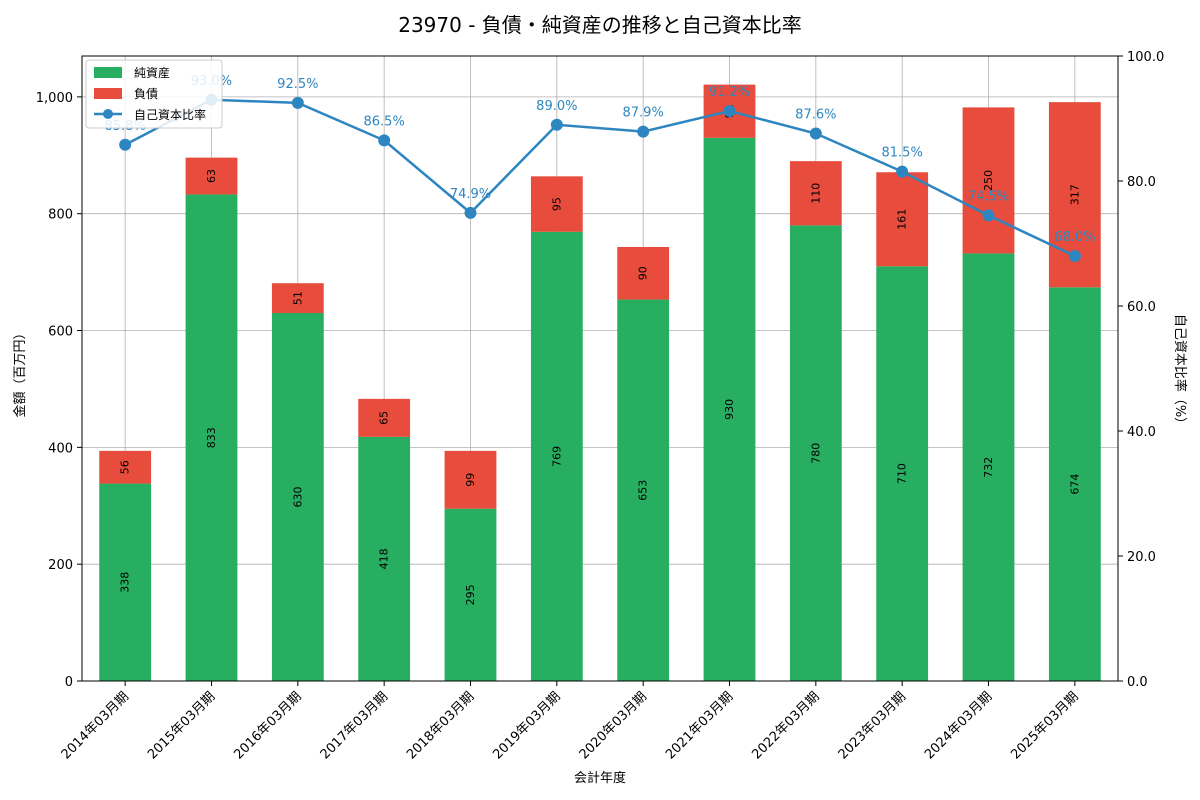 This screenshot has width=1200, height=800. What do you see at coordinates (60, 215) in the screenshot?
I see `y-tick-label: 800` at bounding box center [60, 215].